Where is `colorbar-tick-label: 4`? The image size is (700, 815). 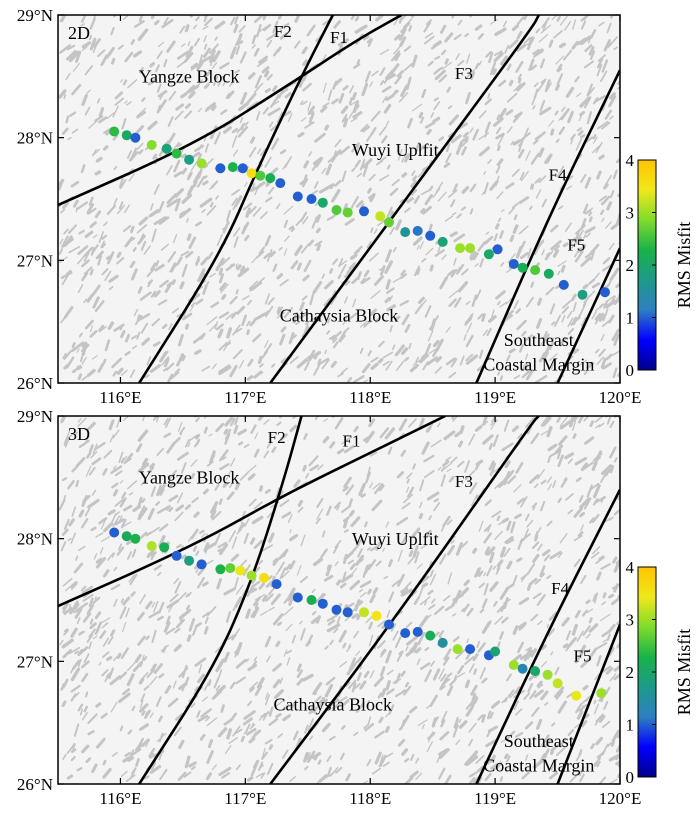 colorbar-tick-label: 4 is located at coordinates (630, 160).